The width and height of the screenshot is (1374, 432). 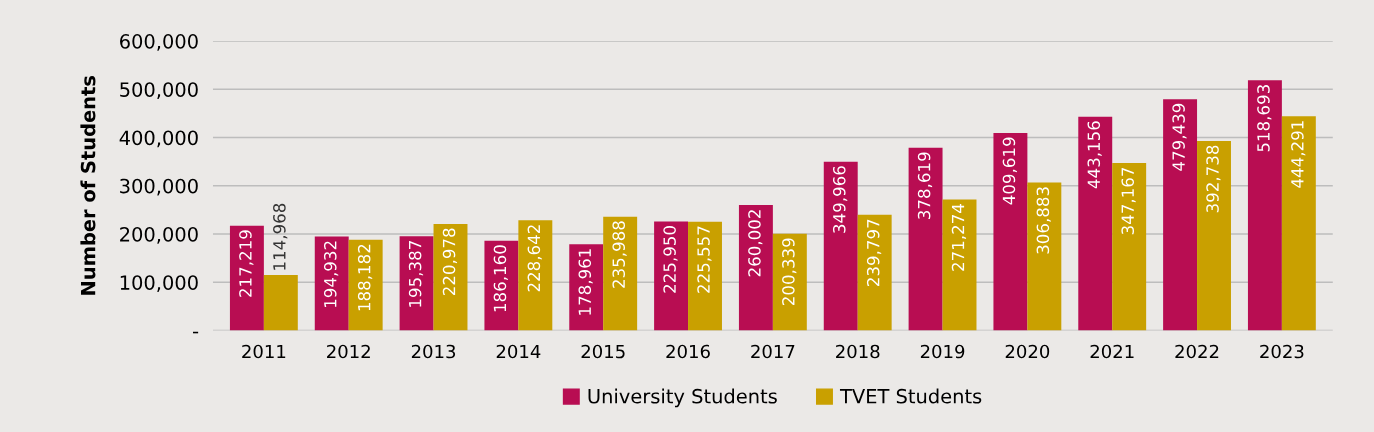 What do you see at coordinates (433, 351) in the screenshot?
I see `x-tick-label: 2013` at bounding box center [433, 351].